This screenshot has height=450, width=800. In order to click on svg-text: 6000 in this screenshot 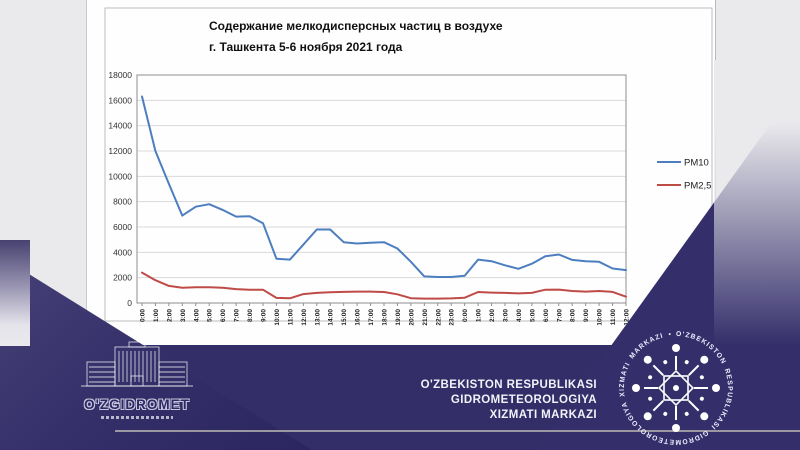, I will do `click(122, 227)`.